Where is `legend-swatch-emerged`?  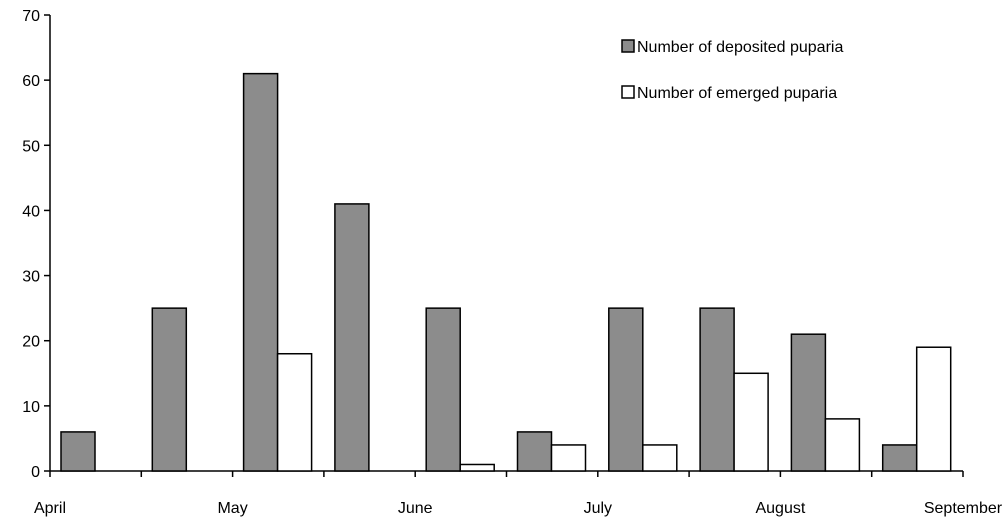 legend-swatch-emerged is located at coordinates (628, 92).